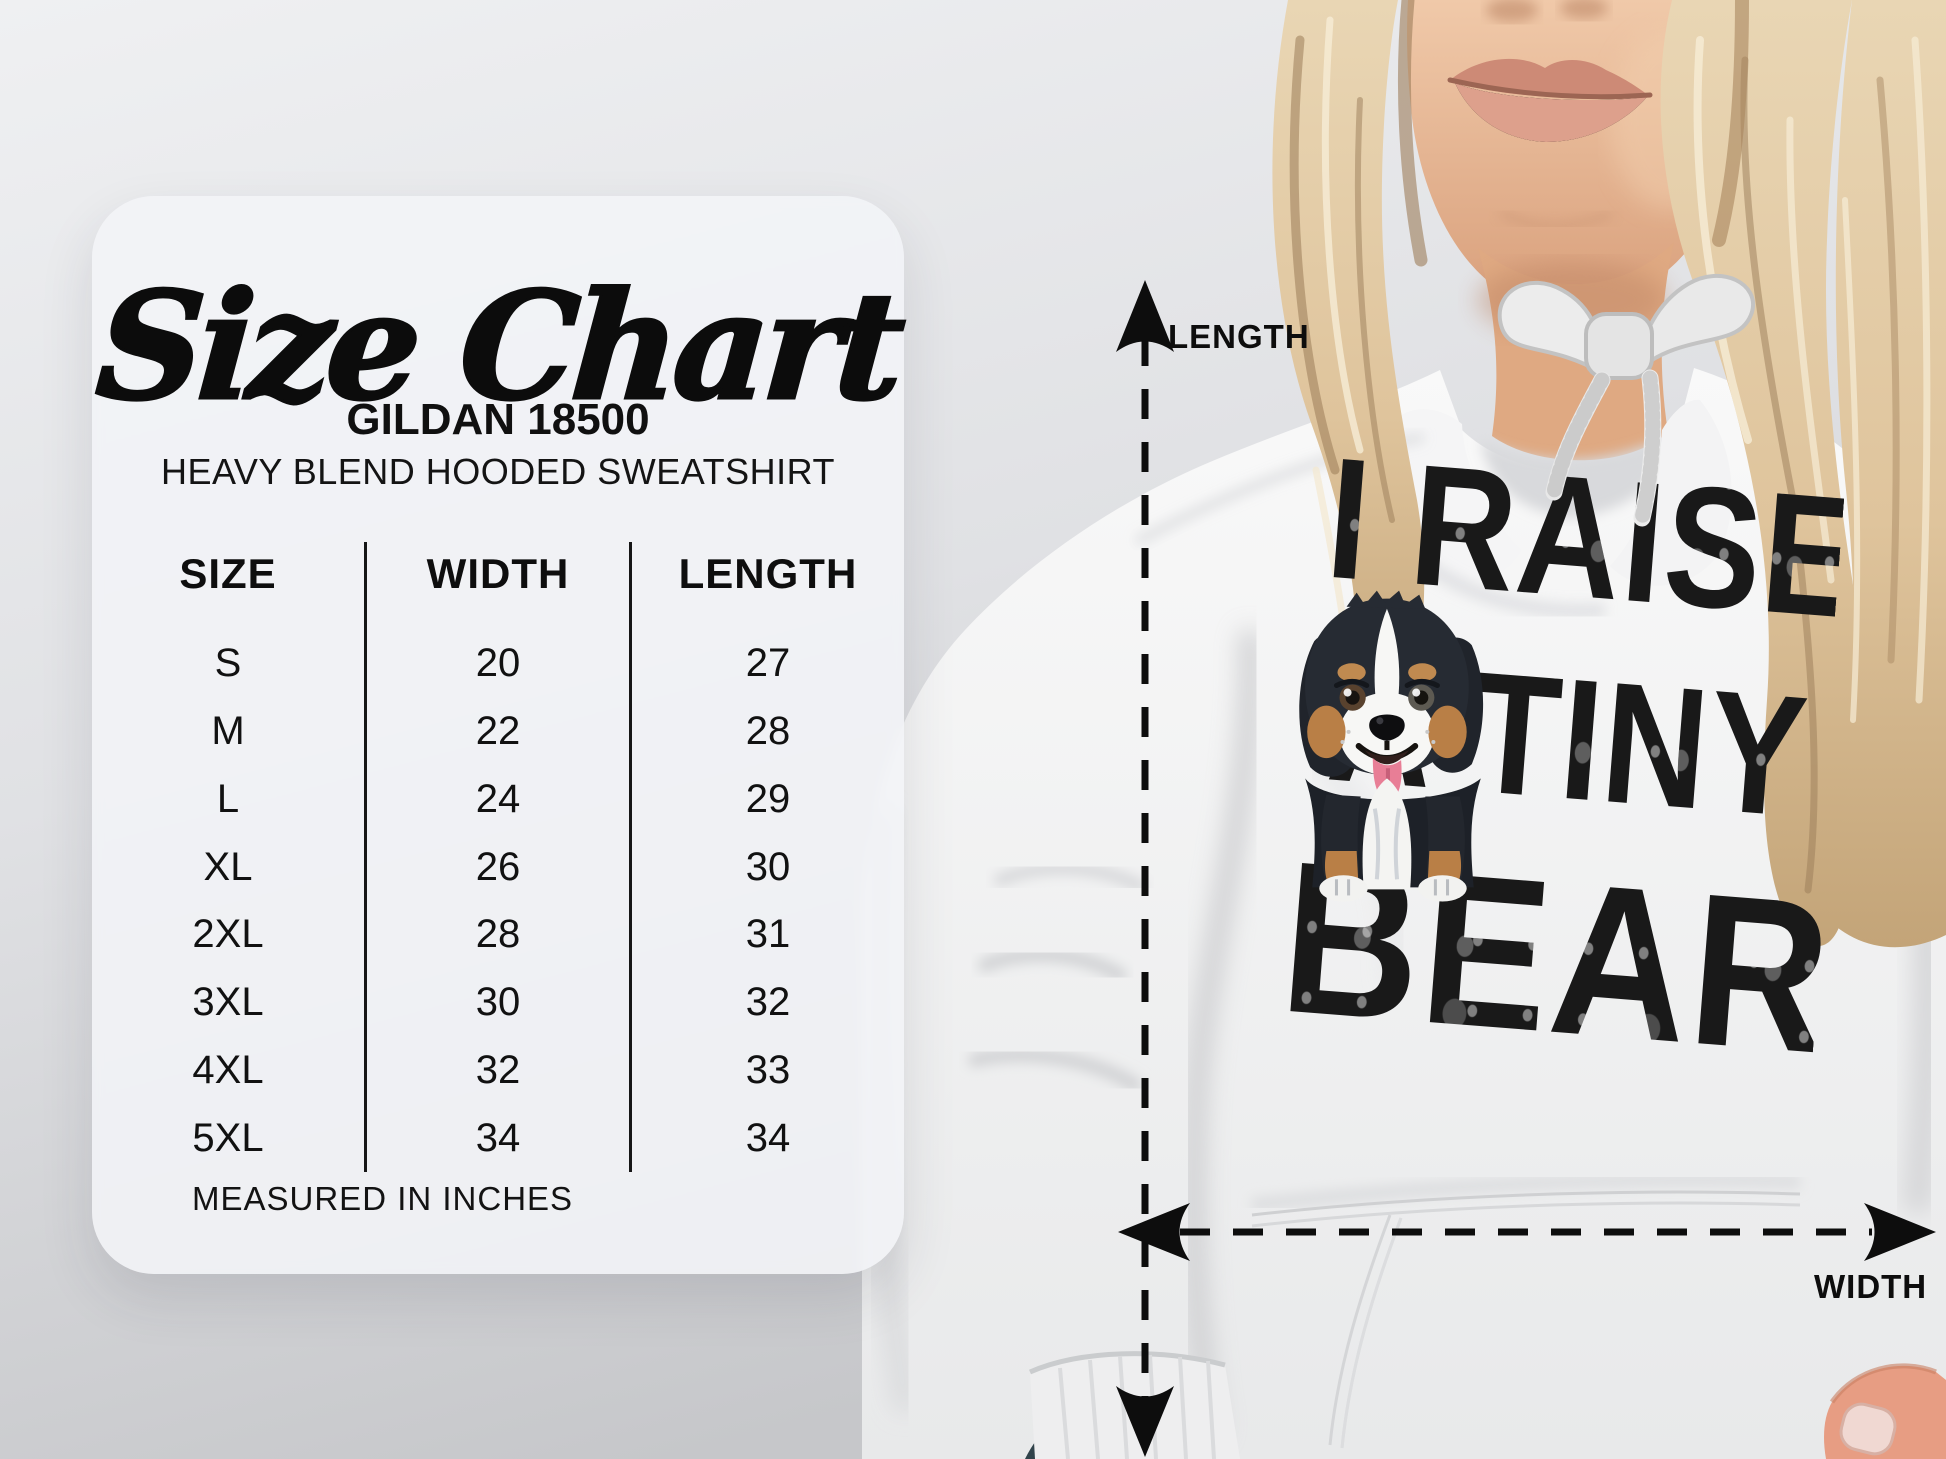  Describe the element at coordinates (768, 1069) in the screenshot. I see `length-cell: 33` at that location.